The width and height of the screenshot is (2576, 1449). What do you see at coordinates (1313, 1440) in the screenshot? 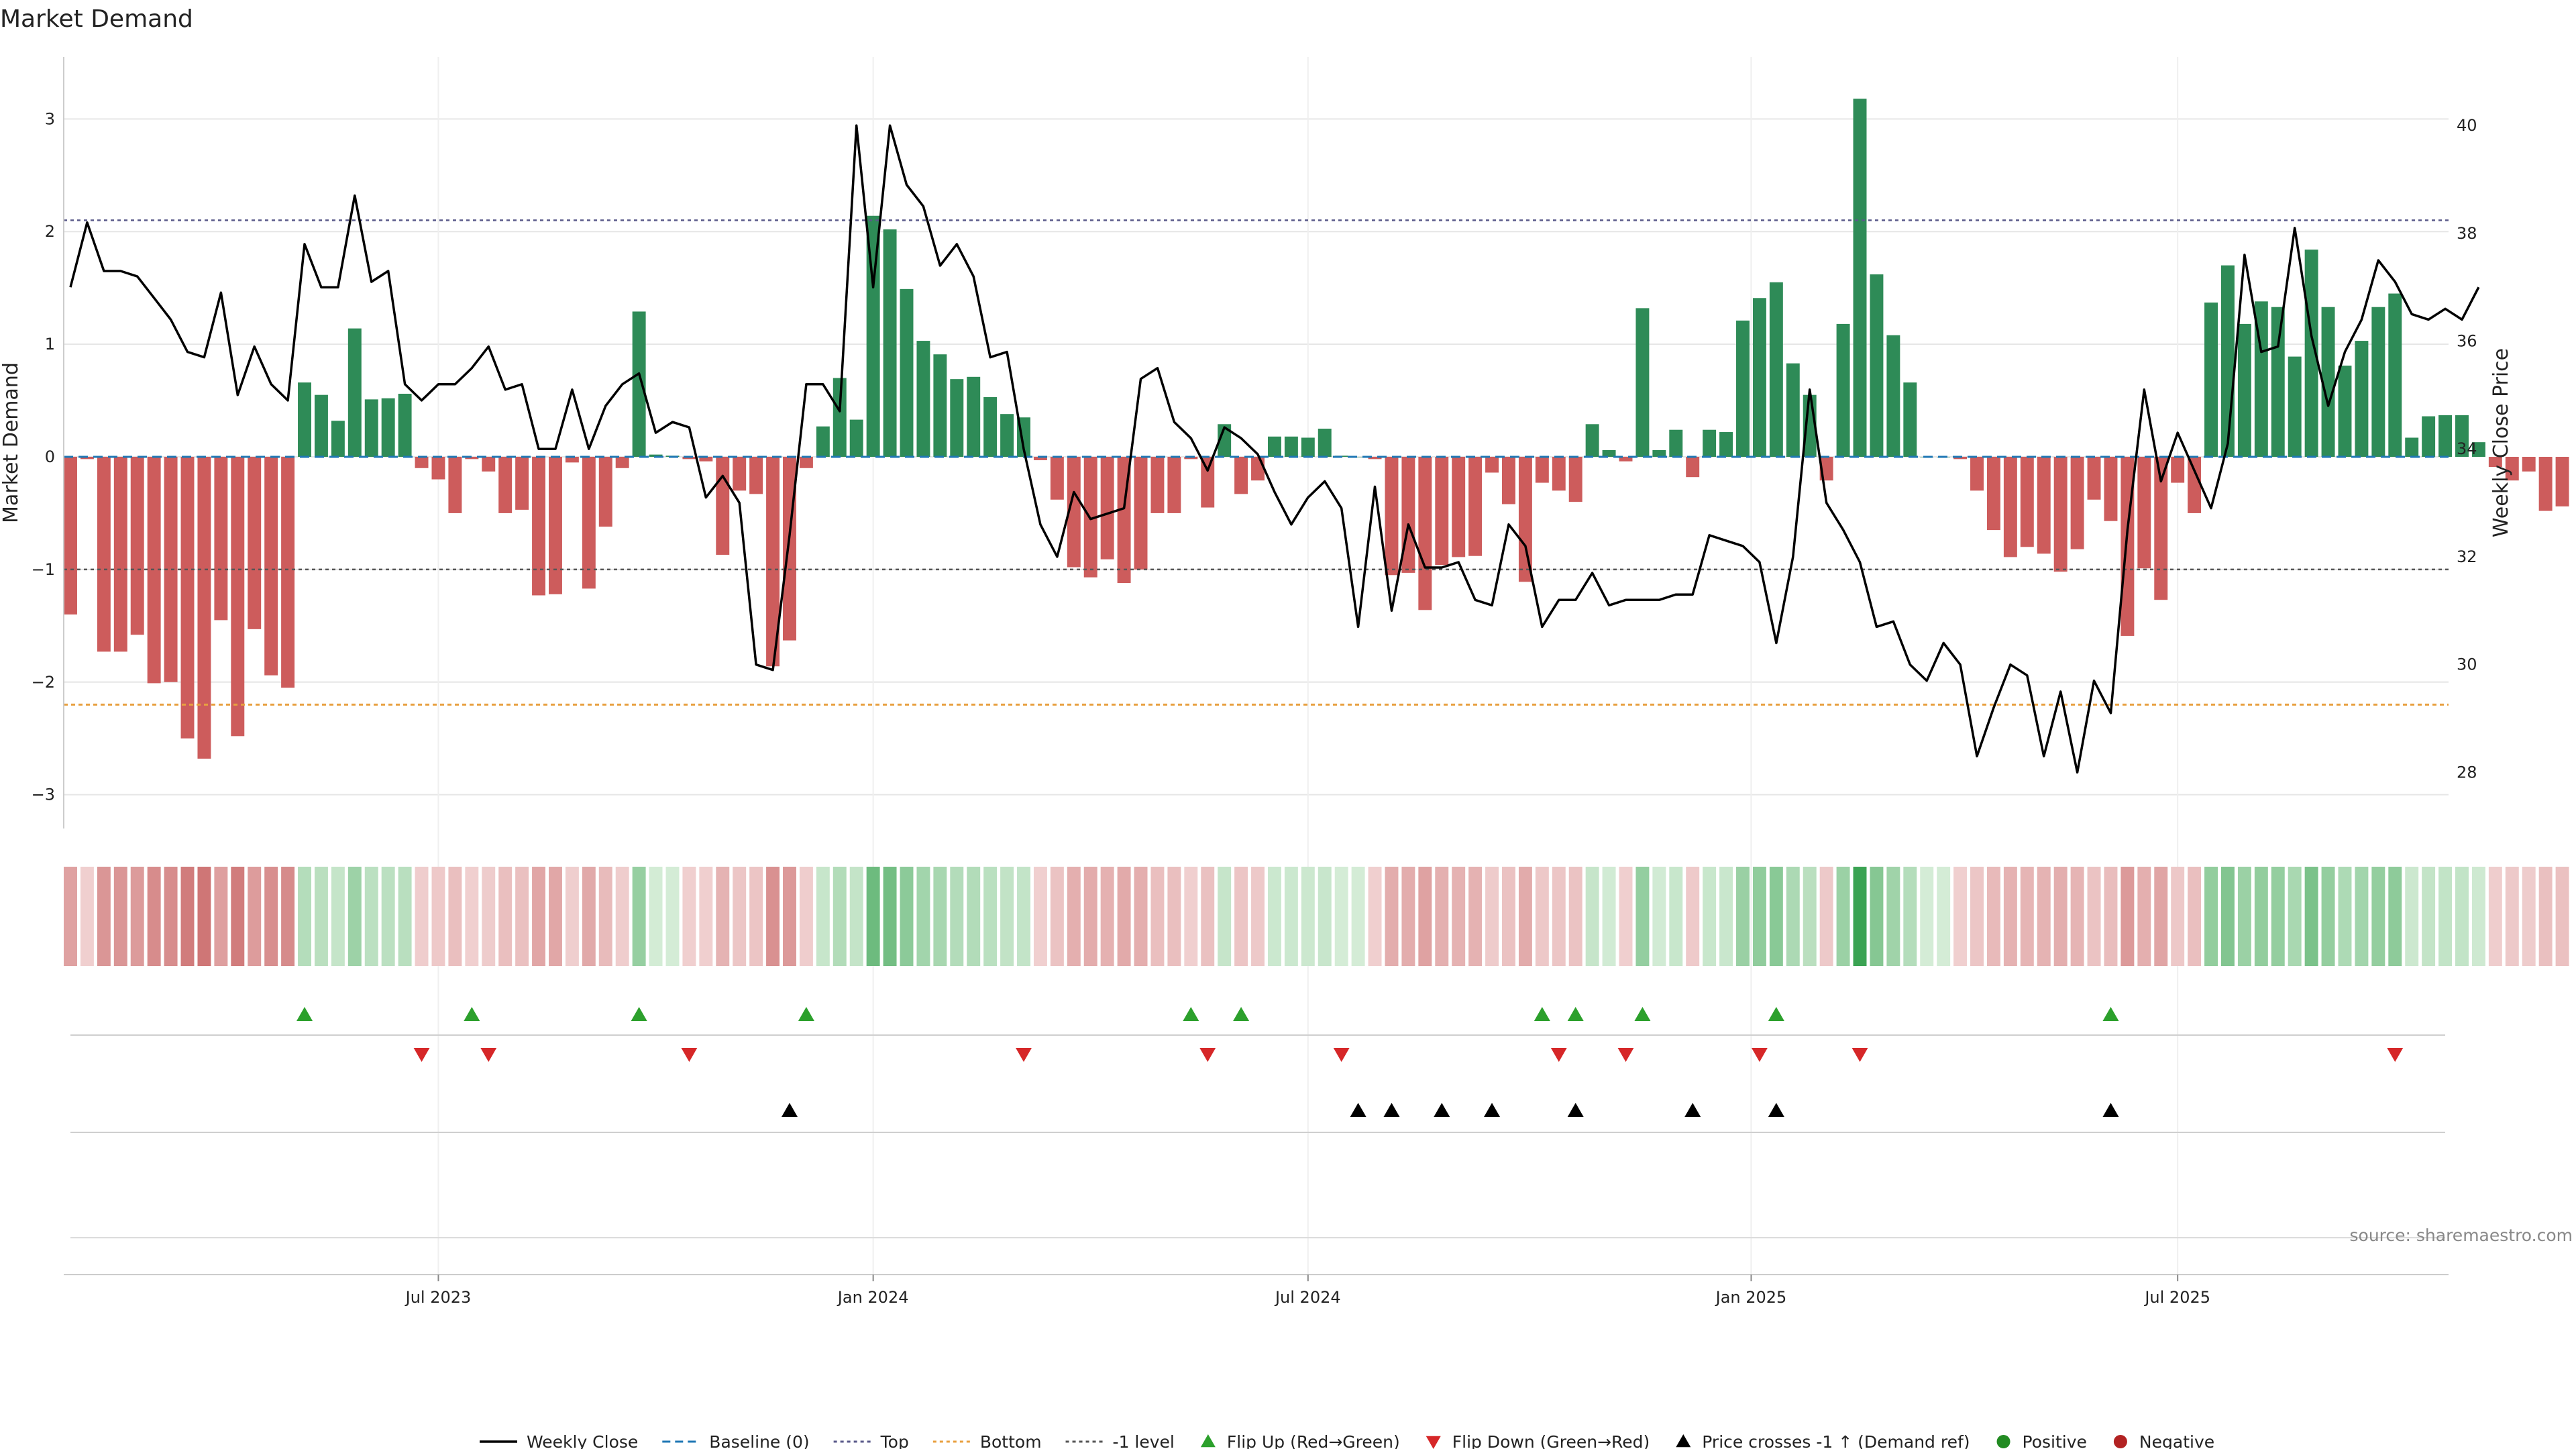
I see `legend-label: Flip Up (Red→Green)` at bounding box center [1313, 1440].